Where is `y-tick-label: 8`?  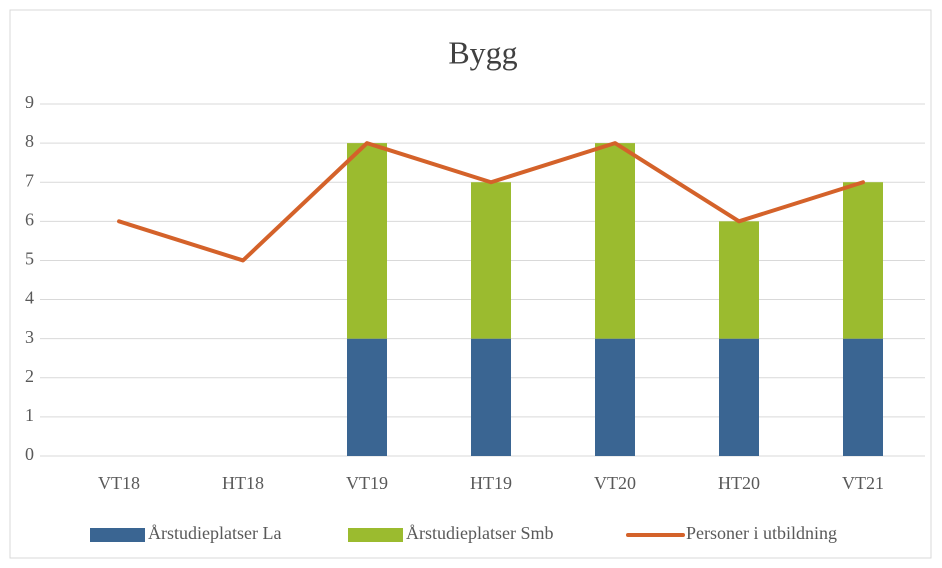
y-tick-label: 8 is located at coordinates (29, 141).